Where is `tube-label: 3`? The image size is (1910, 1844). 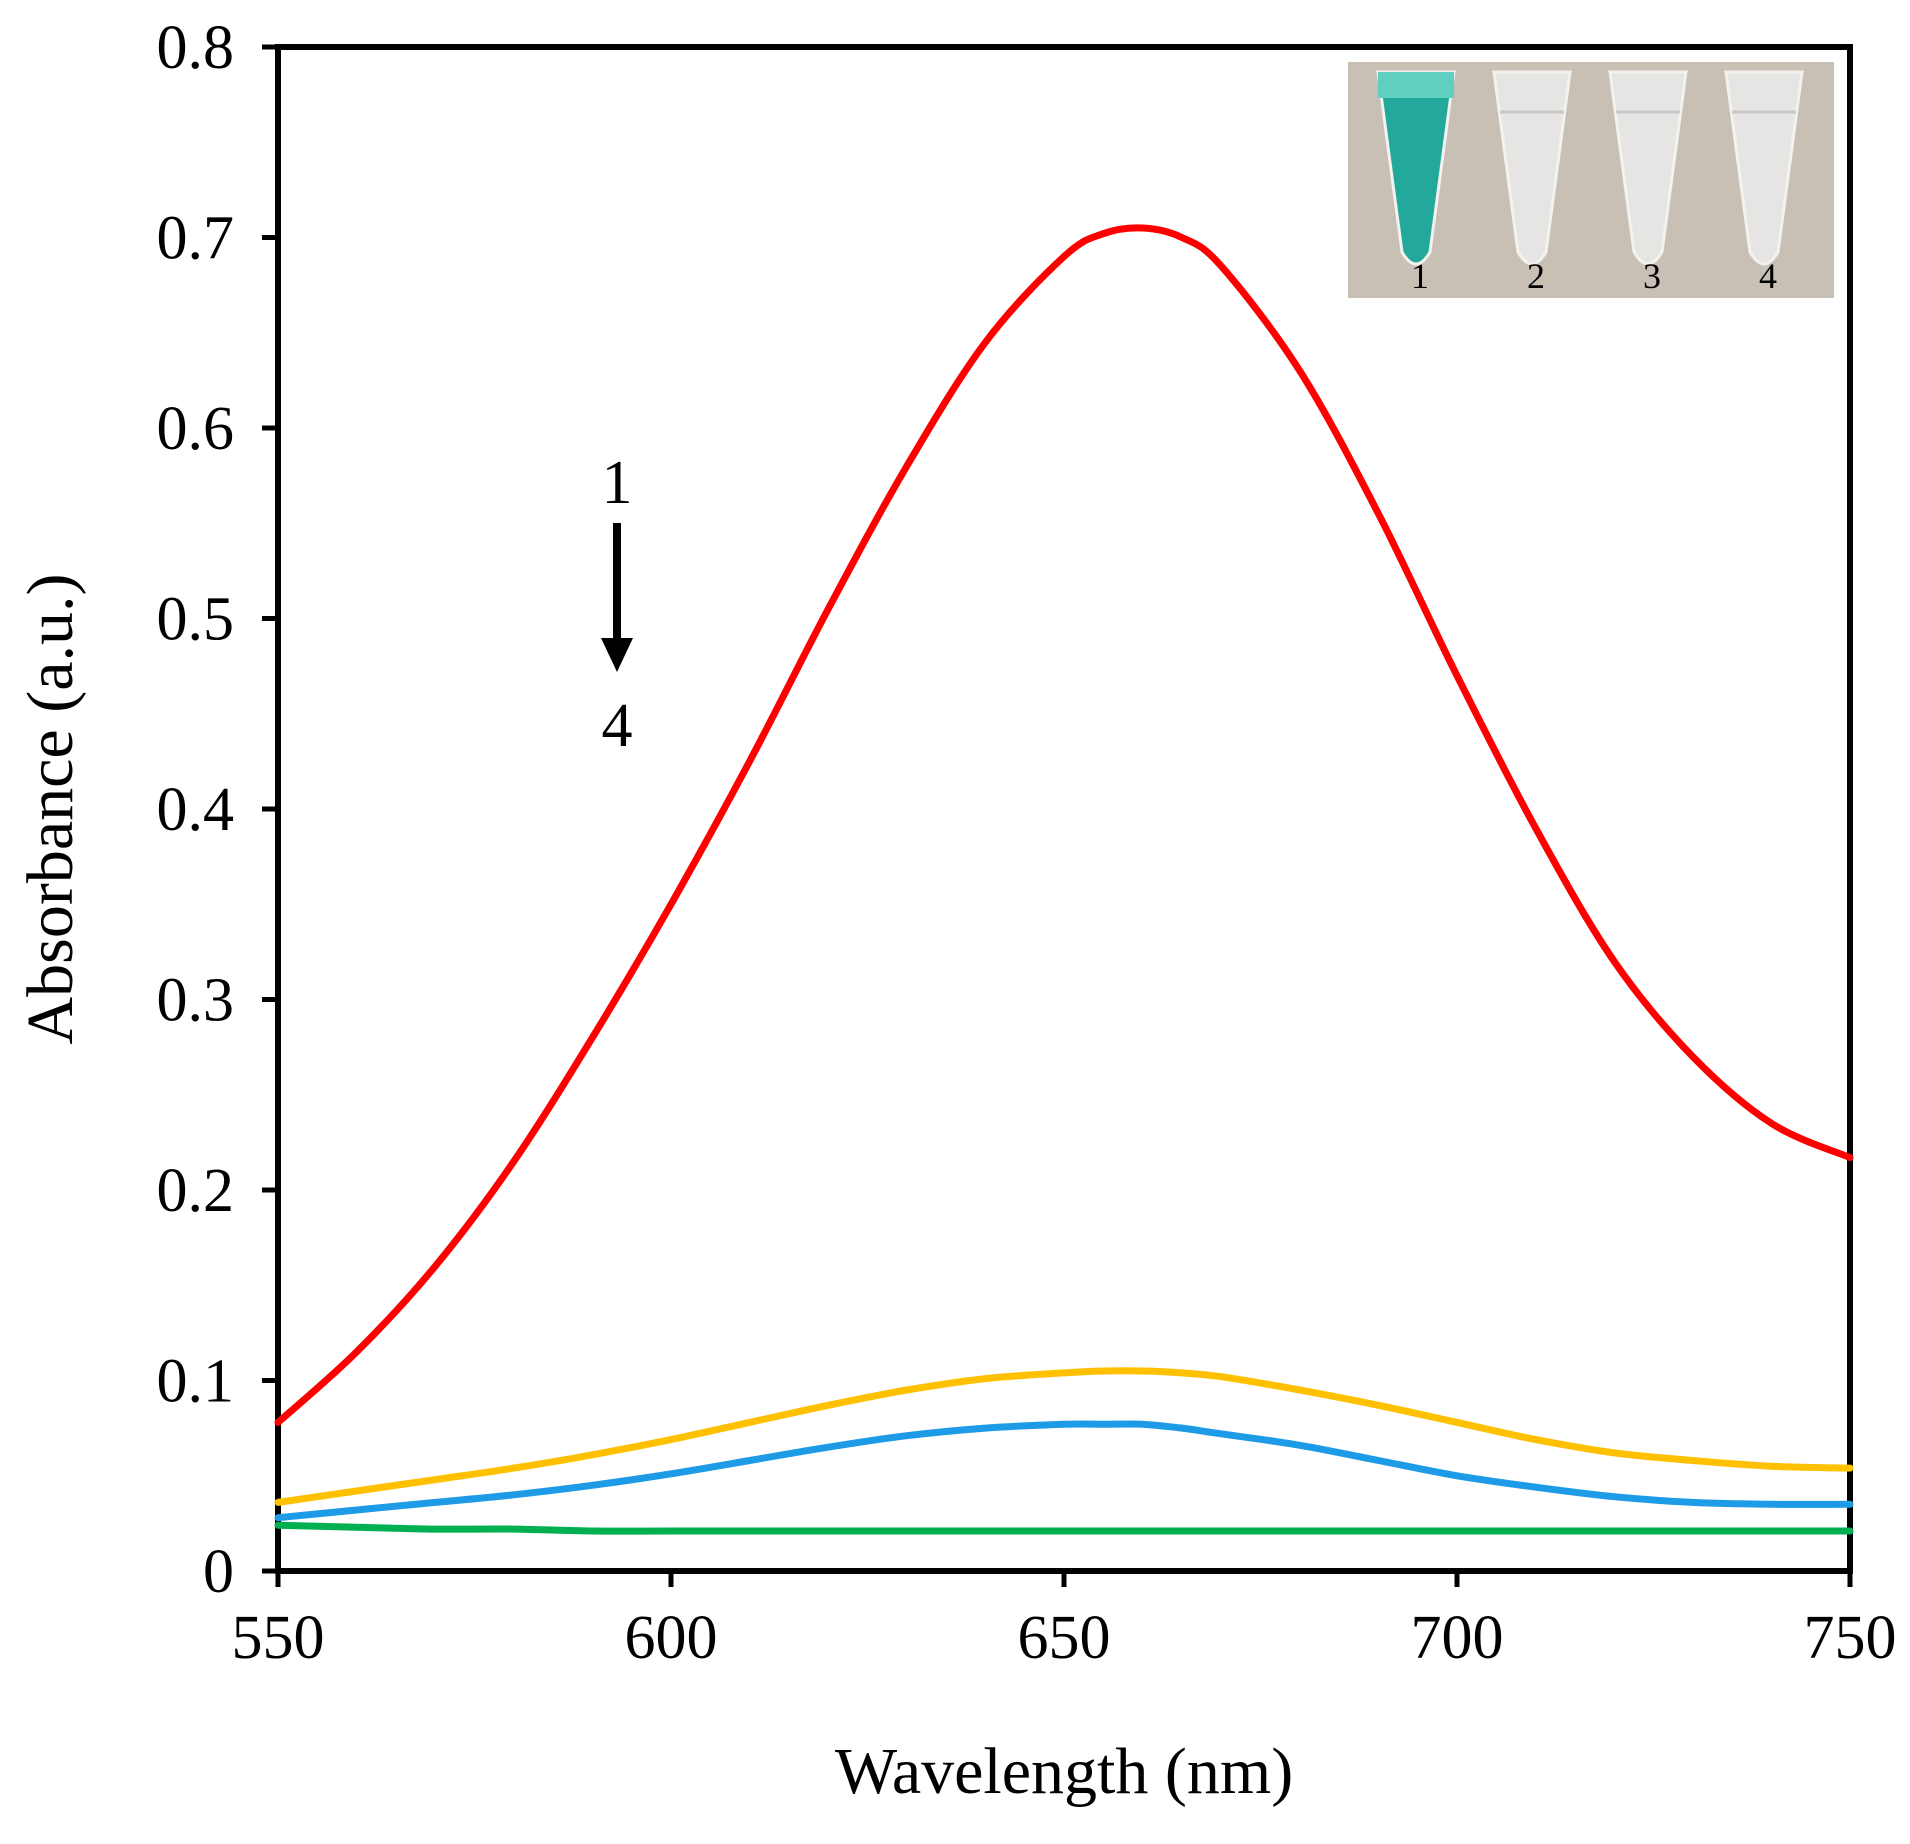
tube-label: 3 is located at coordinates (1652, 276).